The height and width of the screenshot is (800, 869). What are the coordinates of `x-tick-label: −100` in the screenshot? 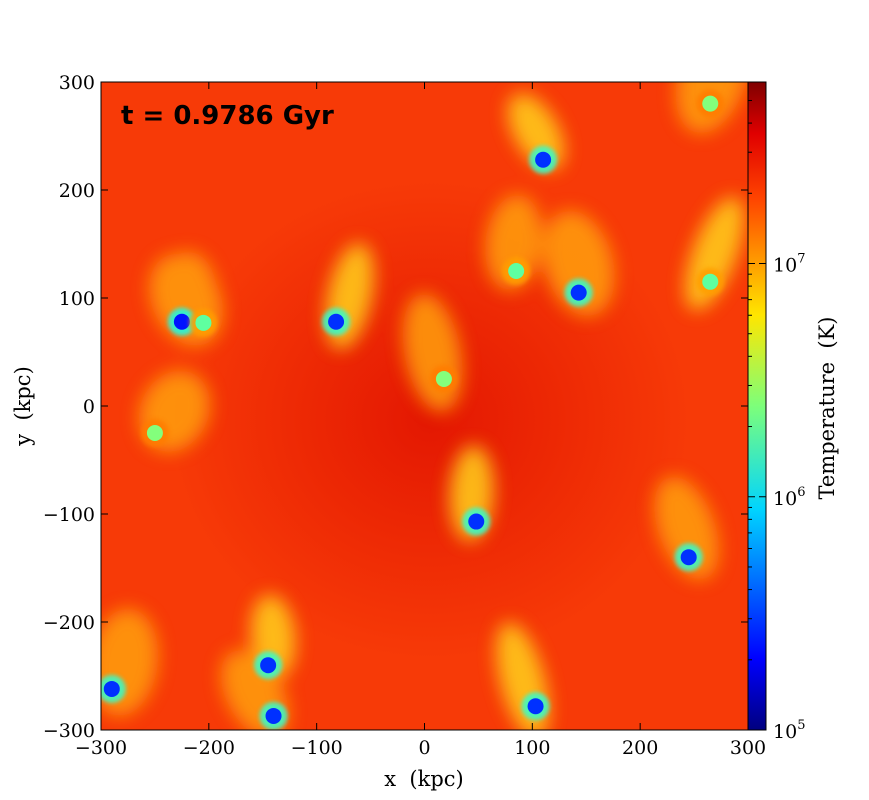 It's located at (317, 748).